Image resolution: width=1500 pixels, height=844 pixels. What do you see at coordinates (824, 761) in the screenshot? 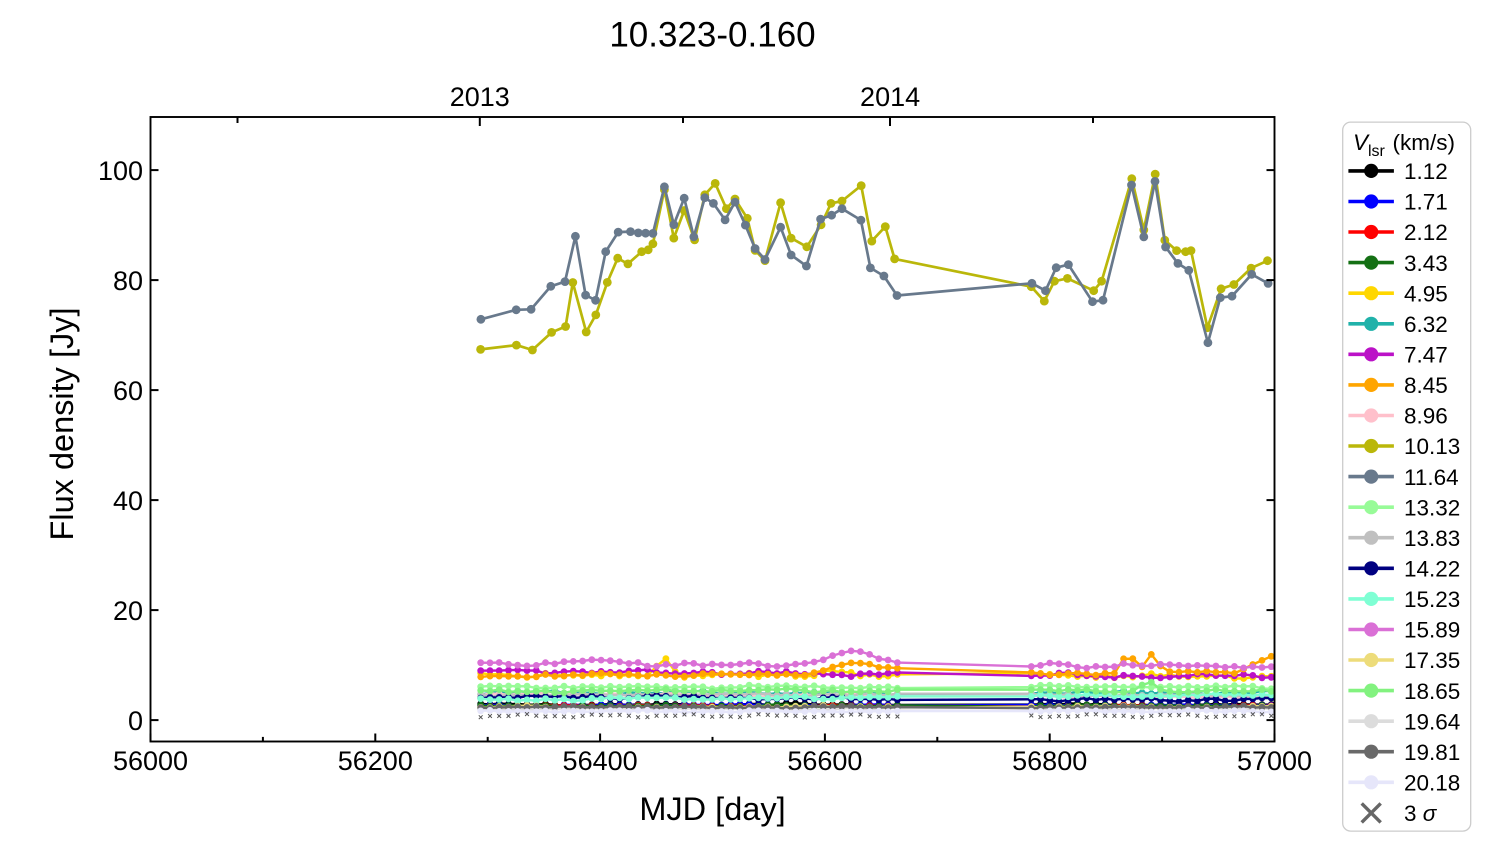
I see `svg-text: 56600` at bounding box center [824, 761].